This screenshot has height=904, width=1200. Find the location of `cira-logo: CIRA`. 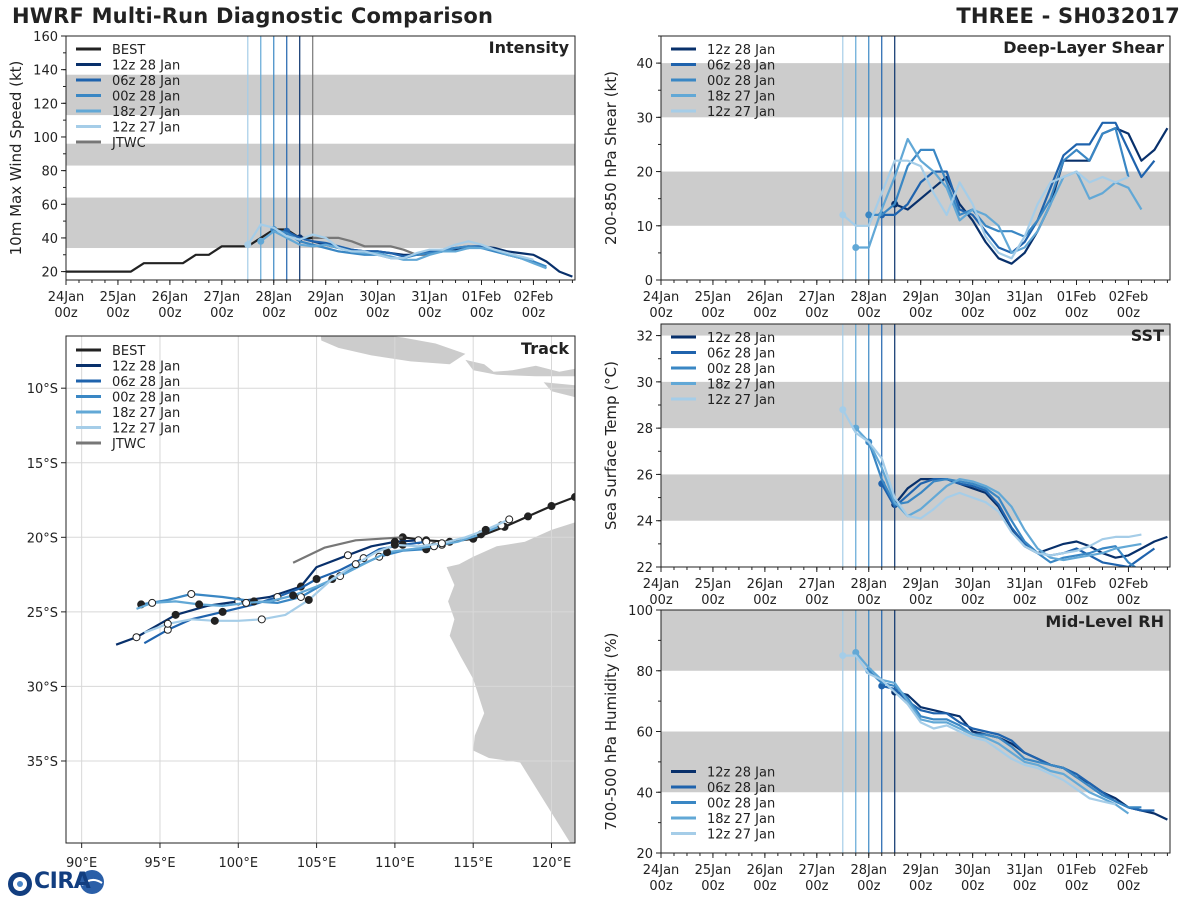

cira-logo: CIRA is located at coordinates (56, 884).